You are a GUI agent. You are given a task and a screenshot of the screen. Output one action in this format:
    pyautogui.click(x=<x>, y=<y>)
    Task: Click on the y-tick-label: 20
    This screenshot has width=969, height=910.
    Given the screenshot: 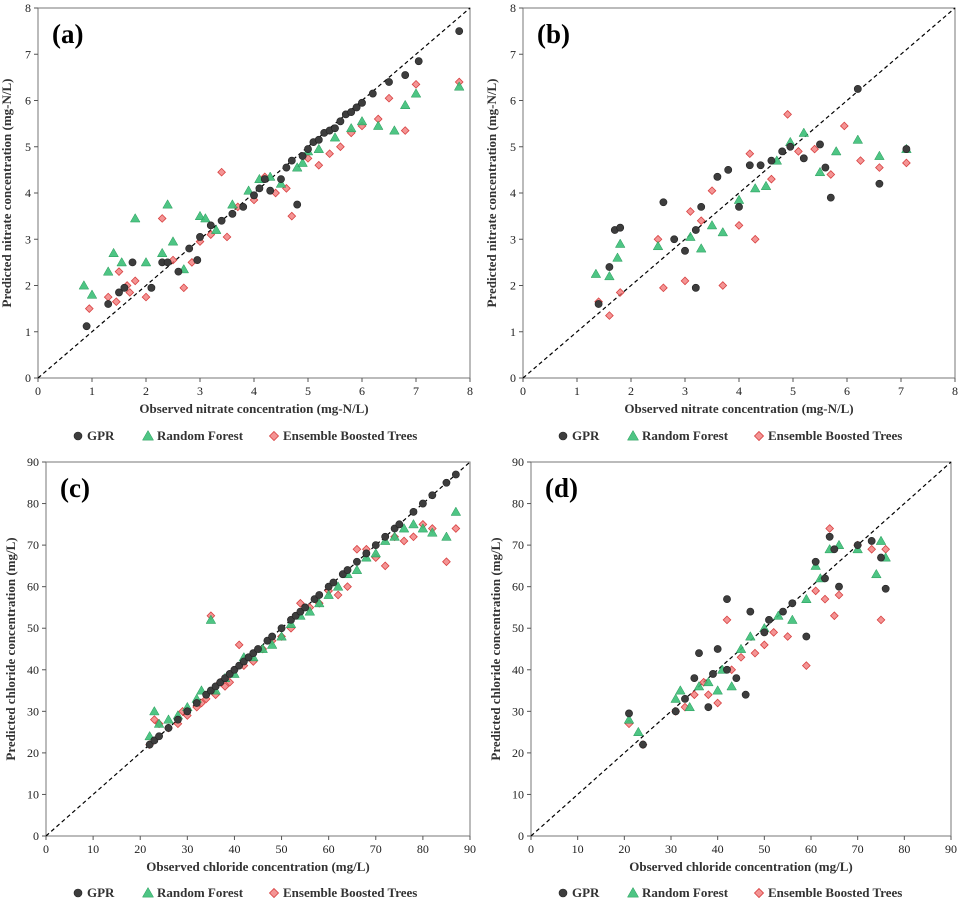 What is the action you would take?
    pyautogui.click(x=33, y=753)
    